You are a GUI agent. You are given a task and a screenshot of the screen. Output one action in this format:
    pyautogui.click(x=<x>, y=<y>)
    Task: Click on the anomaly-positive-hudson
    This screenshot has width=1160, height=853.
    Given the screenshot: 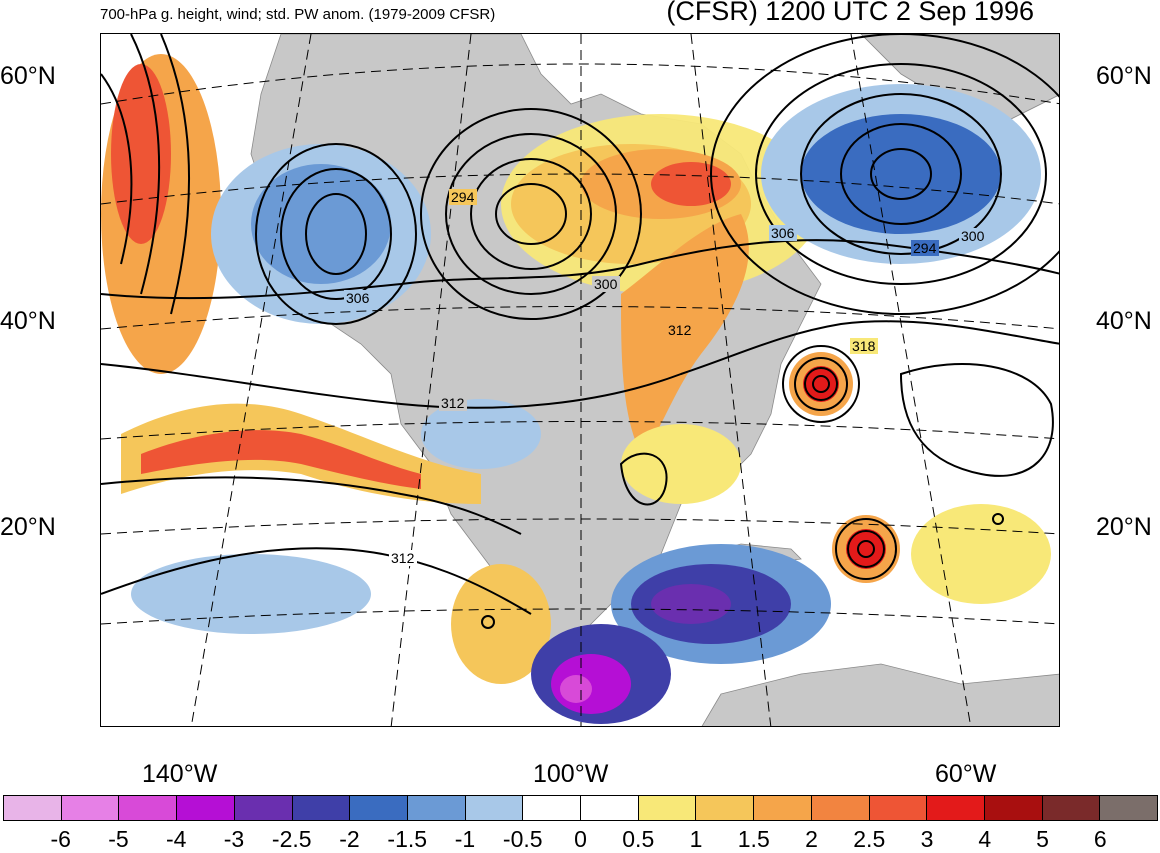 What is the action you would take?
    pyautogui.click(x=691, y=184)
    